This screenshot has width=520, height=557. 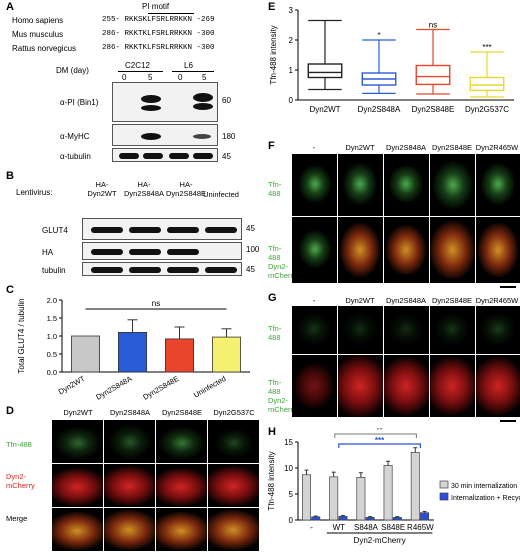 What do you see at coordinates (291, 494) in the screenshot?
I see `y-tick-label: 5` at bounding box center [291, 494].